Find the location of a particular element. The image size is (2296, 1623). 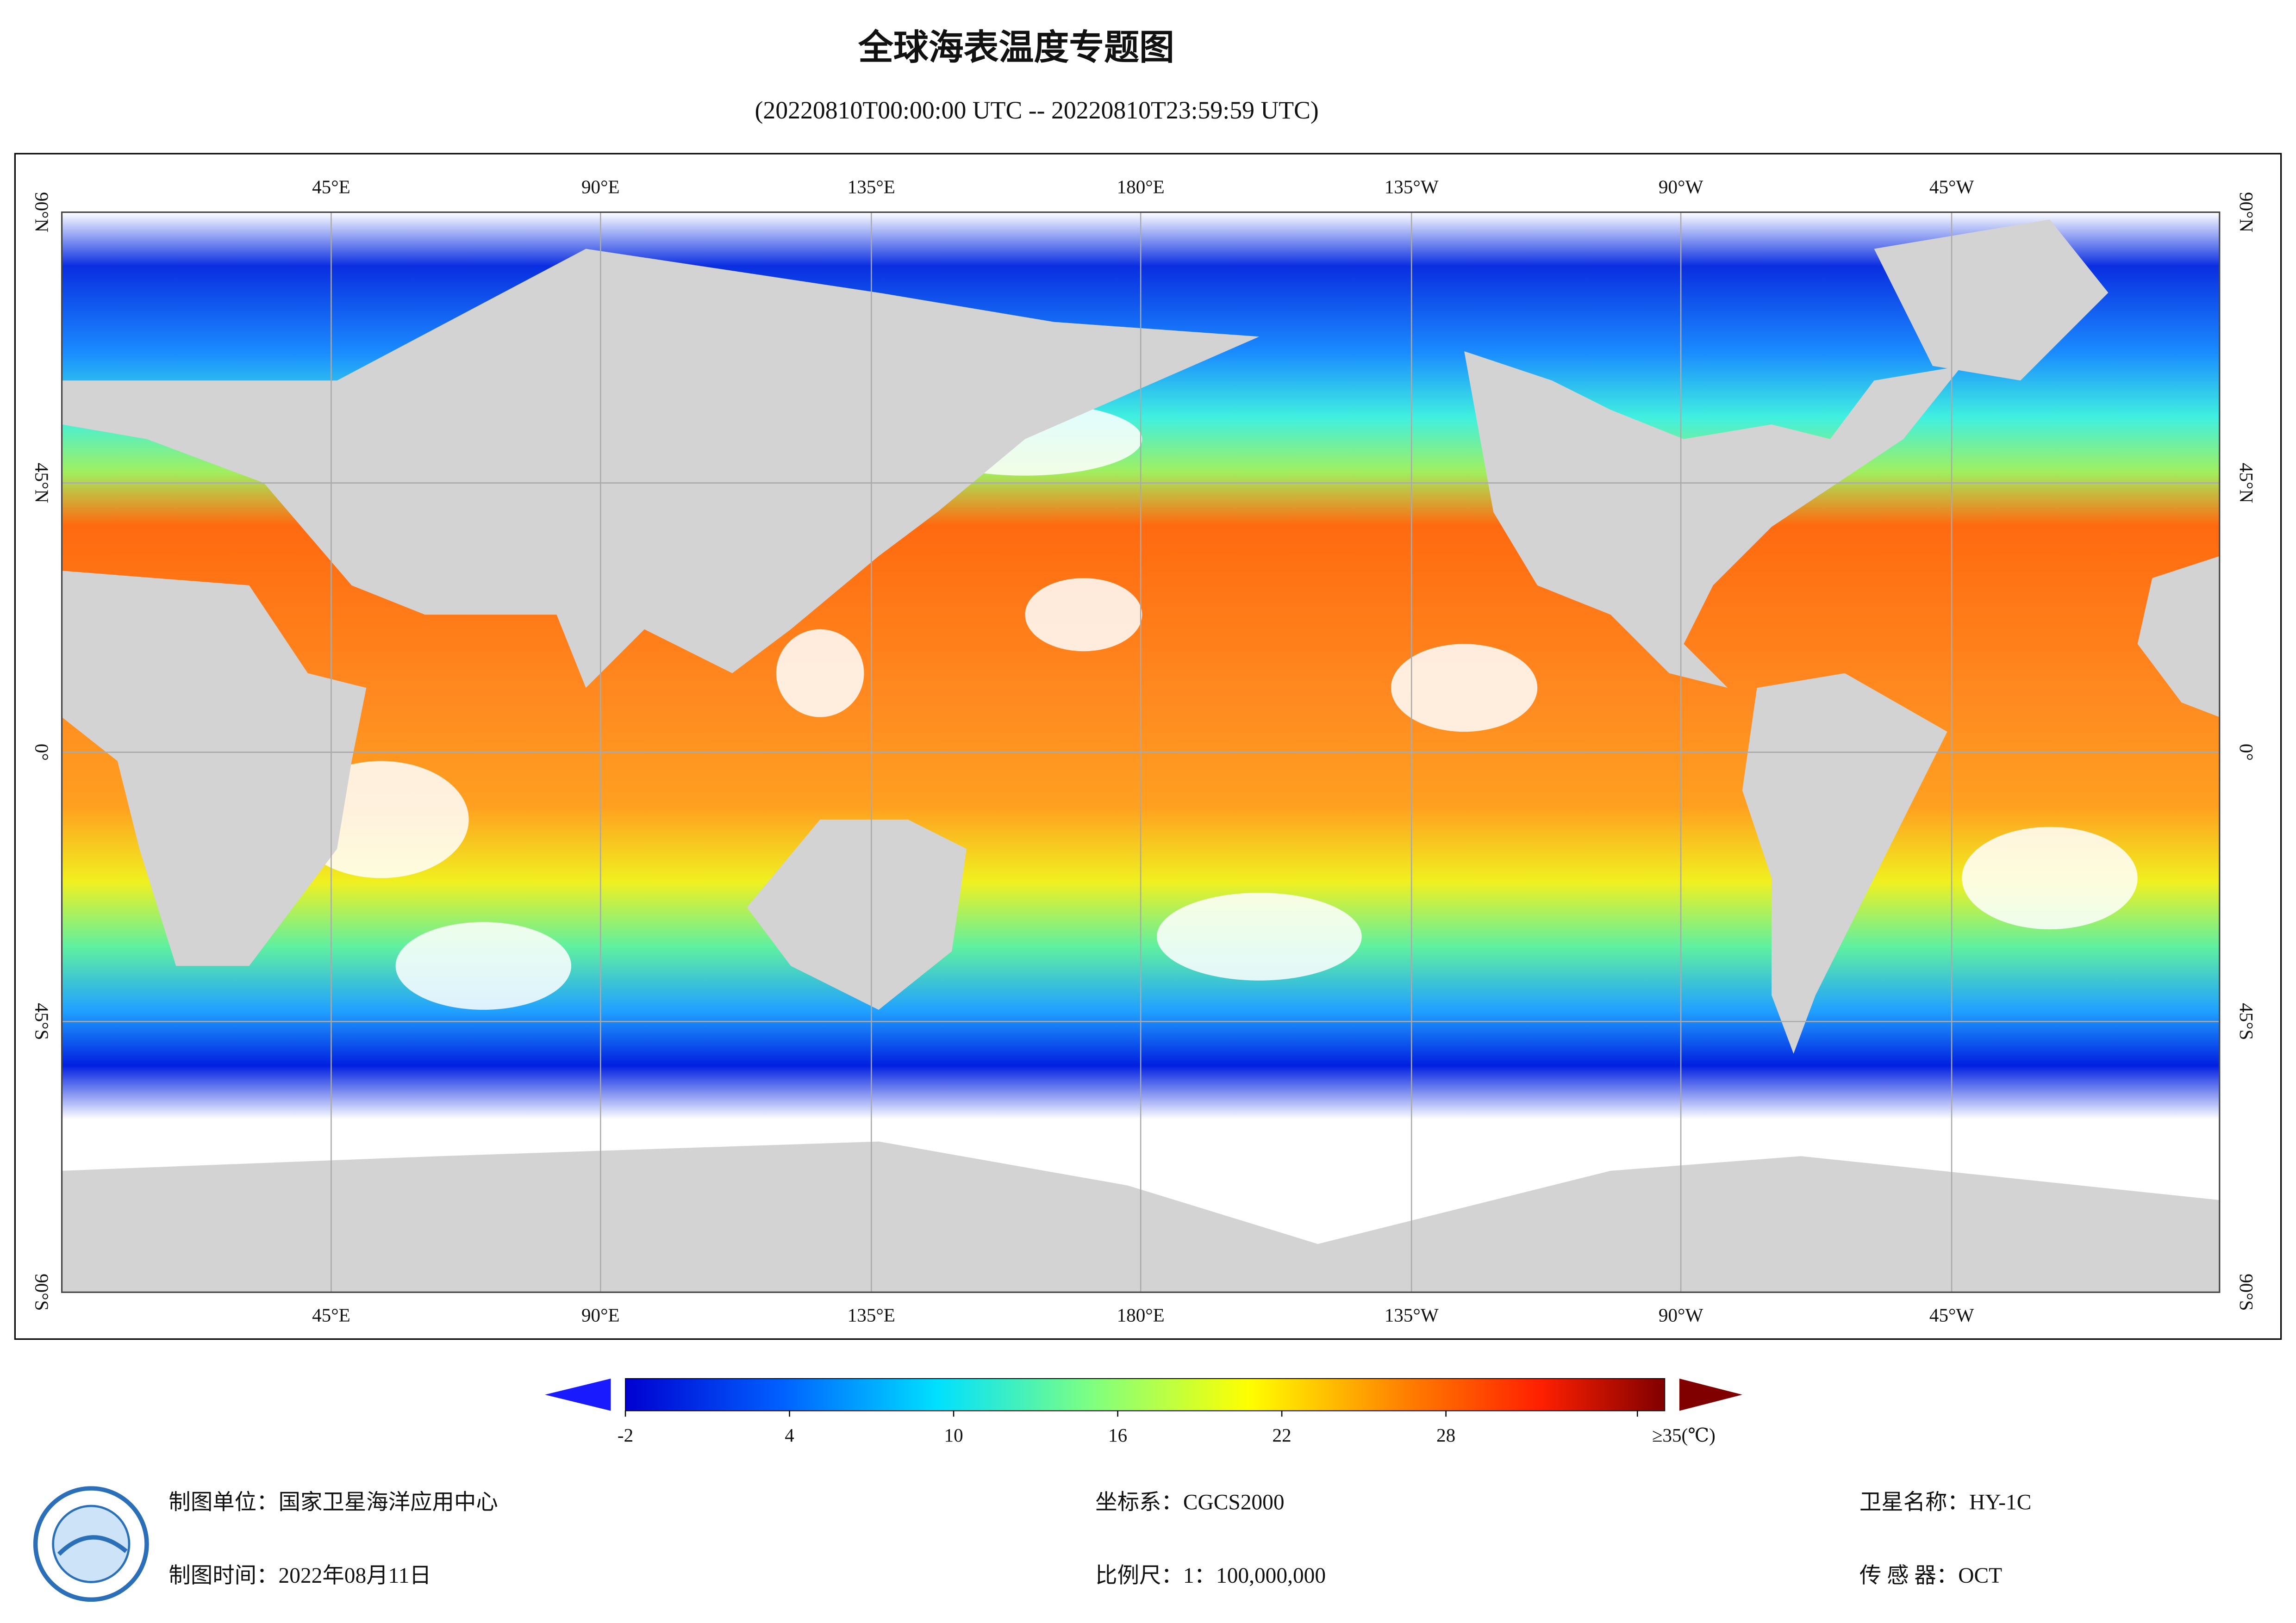

lat-label-left: 0° is located at coordinates (42, 752).